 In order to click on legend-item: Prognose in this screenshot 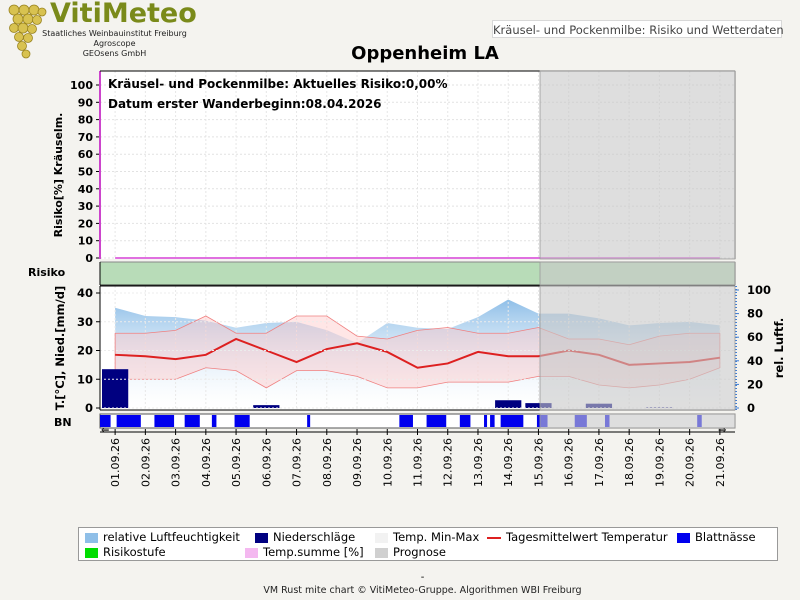, I will do `click(410, 552)`.